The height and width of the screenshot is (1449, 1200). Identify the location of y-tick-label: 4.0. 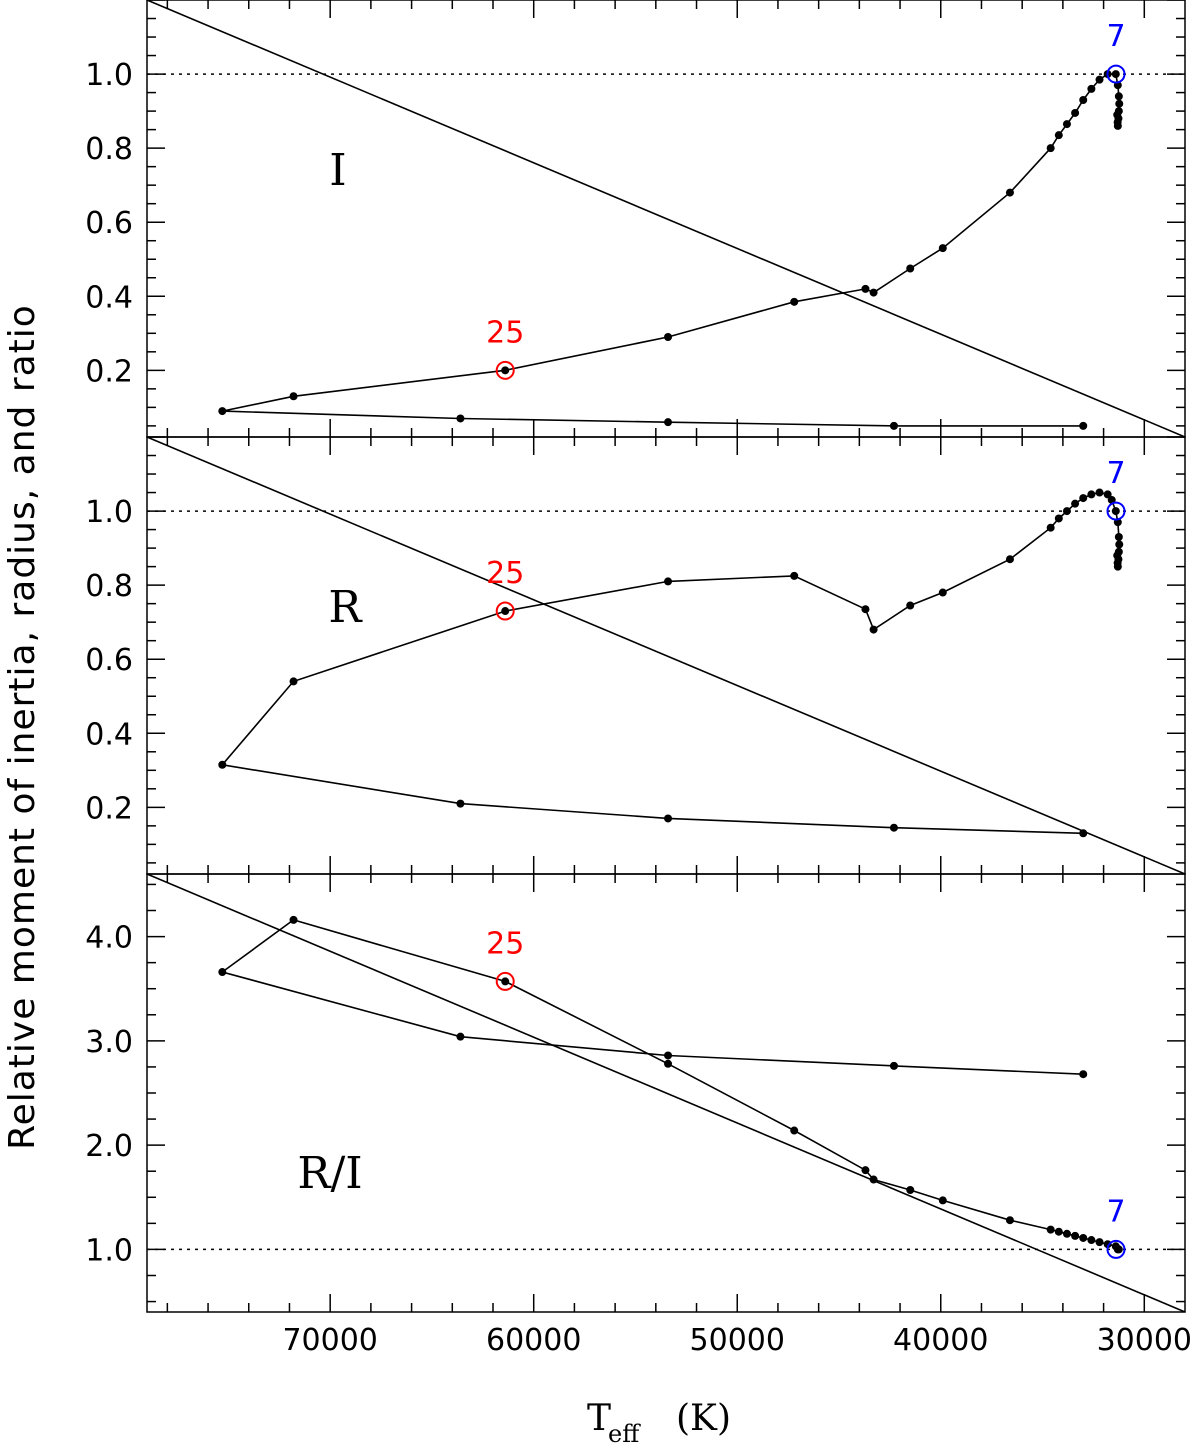
(109, 938).